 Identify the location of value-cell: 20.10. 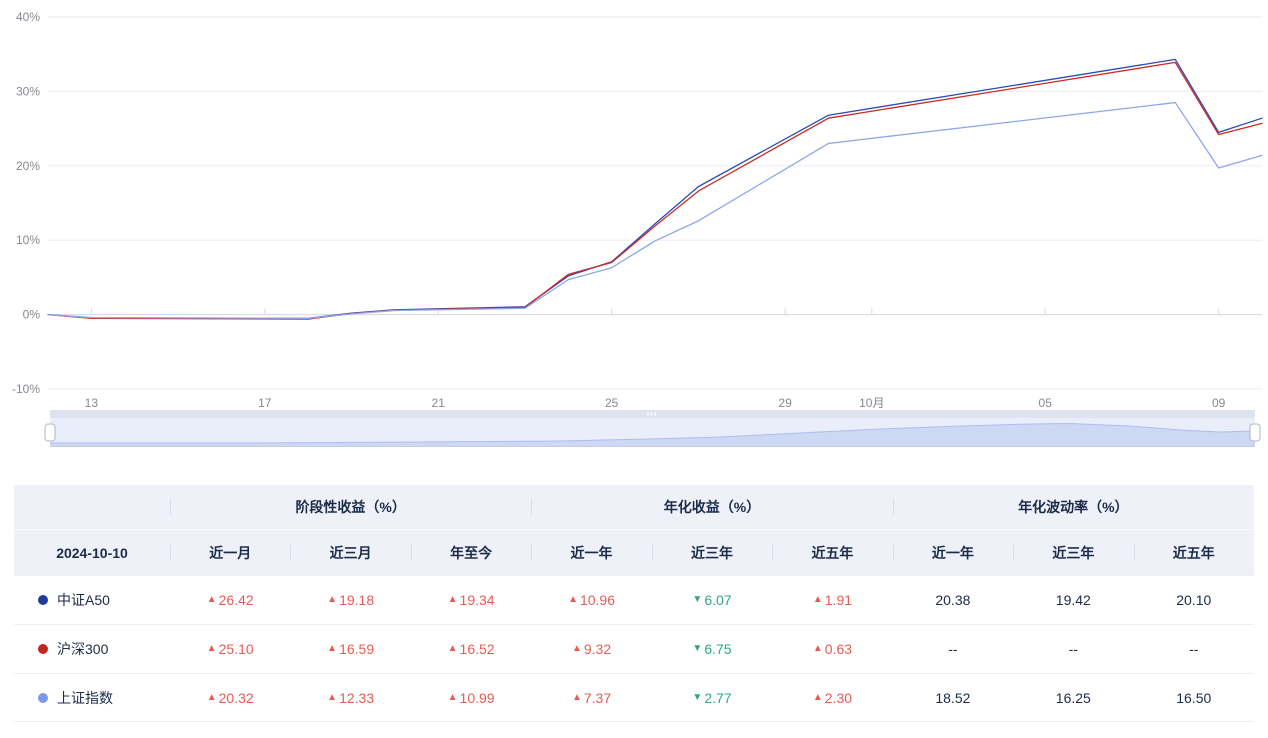
(1193, 599).